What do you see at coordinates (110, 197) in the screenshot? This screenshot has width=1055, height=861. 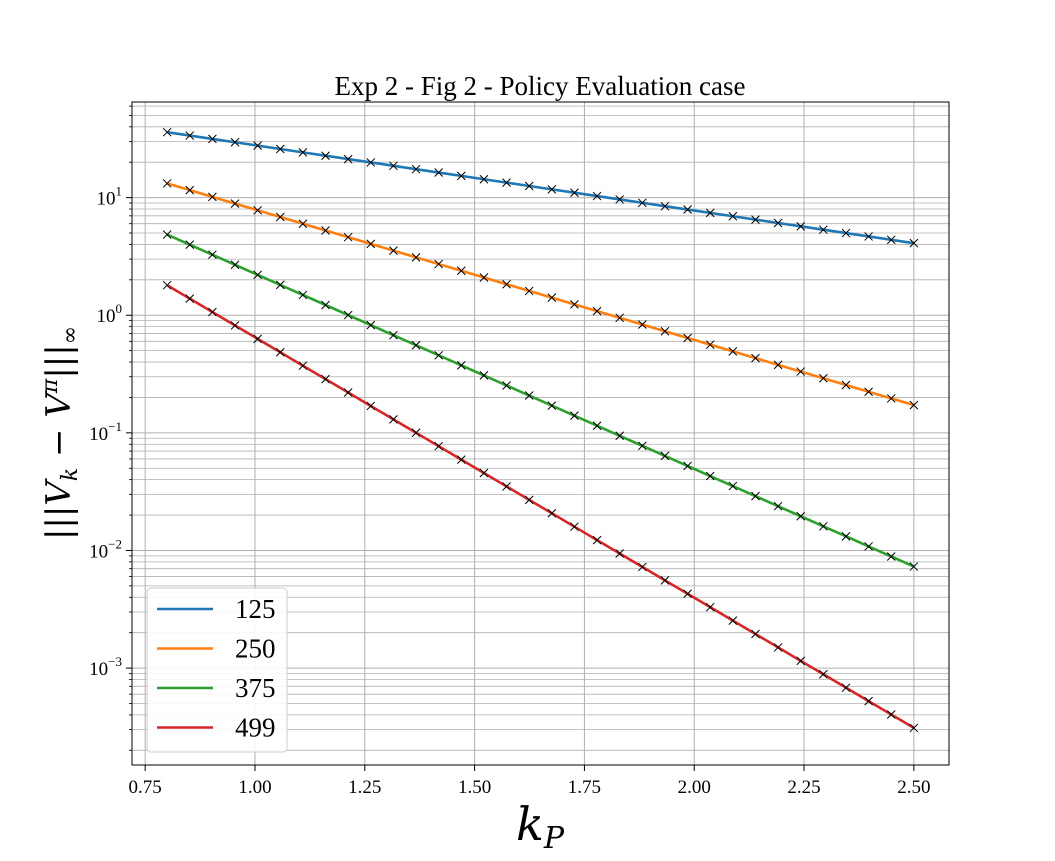 I see `y-tick-label: 10¹` at bounding box center [110, 197].